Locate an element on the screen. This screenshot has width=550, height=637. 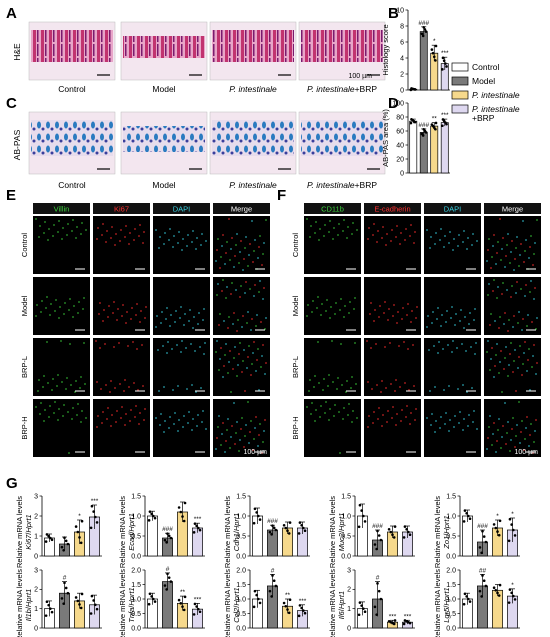
y-tick-label: 1.5 is located at coordinates (241, 496).